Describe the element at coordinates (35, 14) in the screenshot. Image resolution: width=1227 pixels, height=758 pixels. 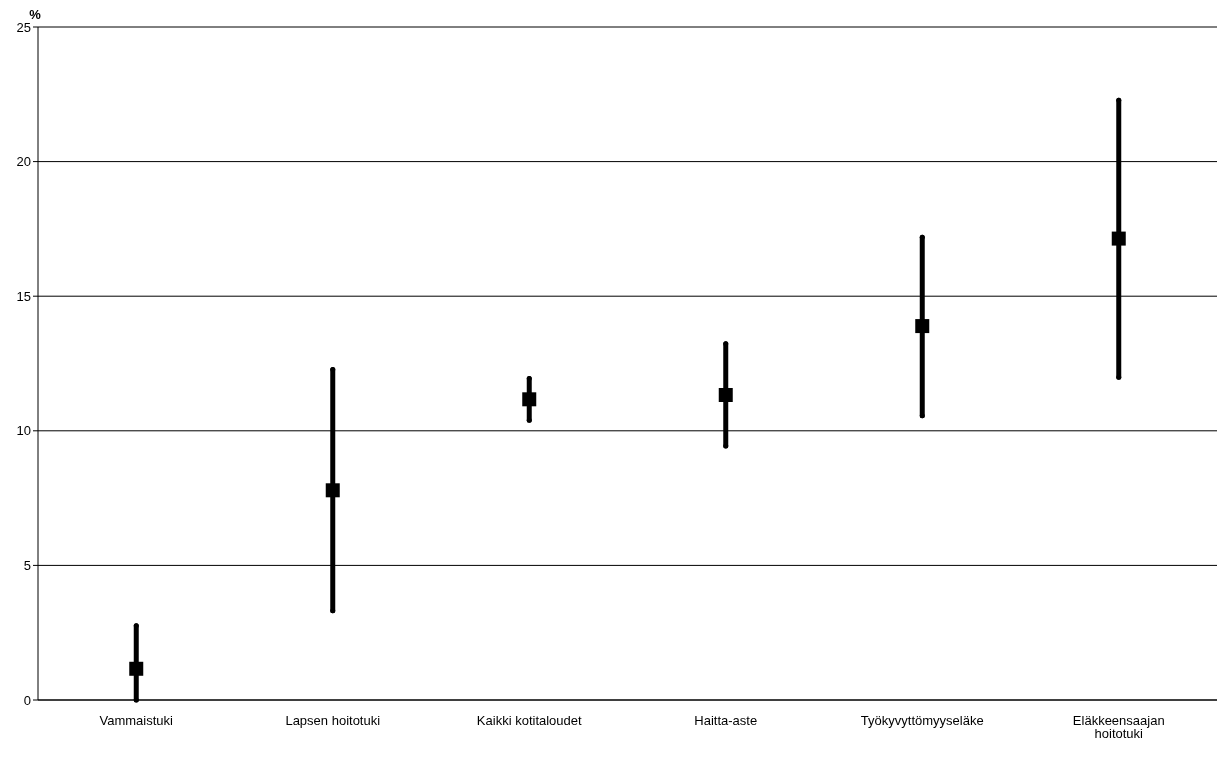
I see `y-axis-title: %` at that location.